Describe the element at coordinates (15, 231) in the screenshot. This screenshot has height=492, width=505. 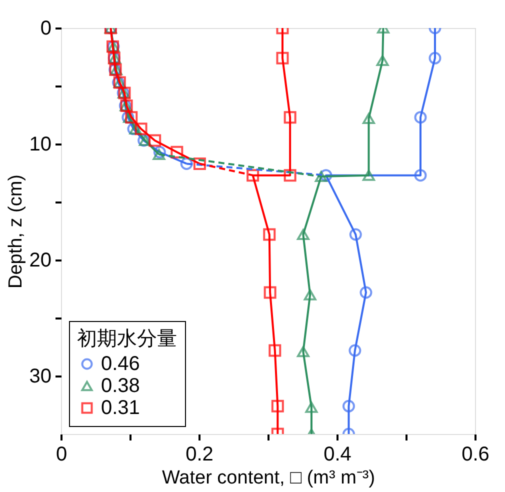
I see `y-axis-title: Depth, z (cm)` at that location.